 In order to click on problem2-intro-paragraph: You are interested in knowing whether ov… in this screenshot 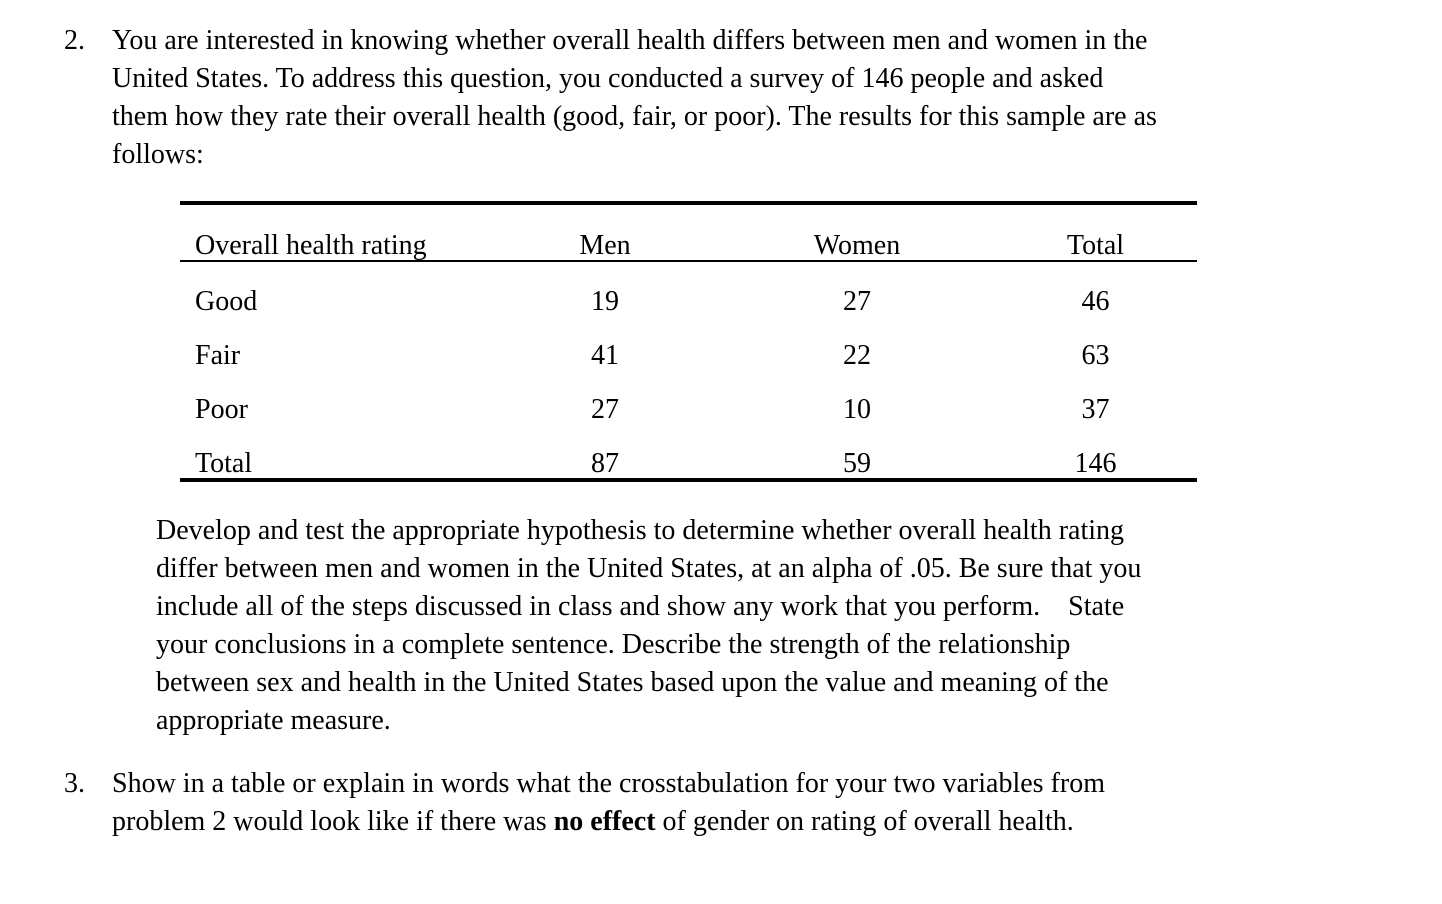, I will do `click(634, 97)`.